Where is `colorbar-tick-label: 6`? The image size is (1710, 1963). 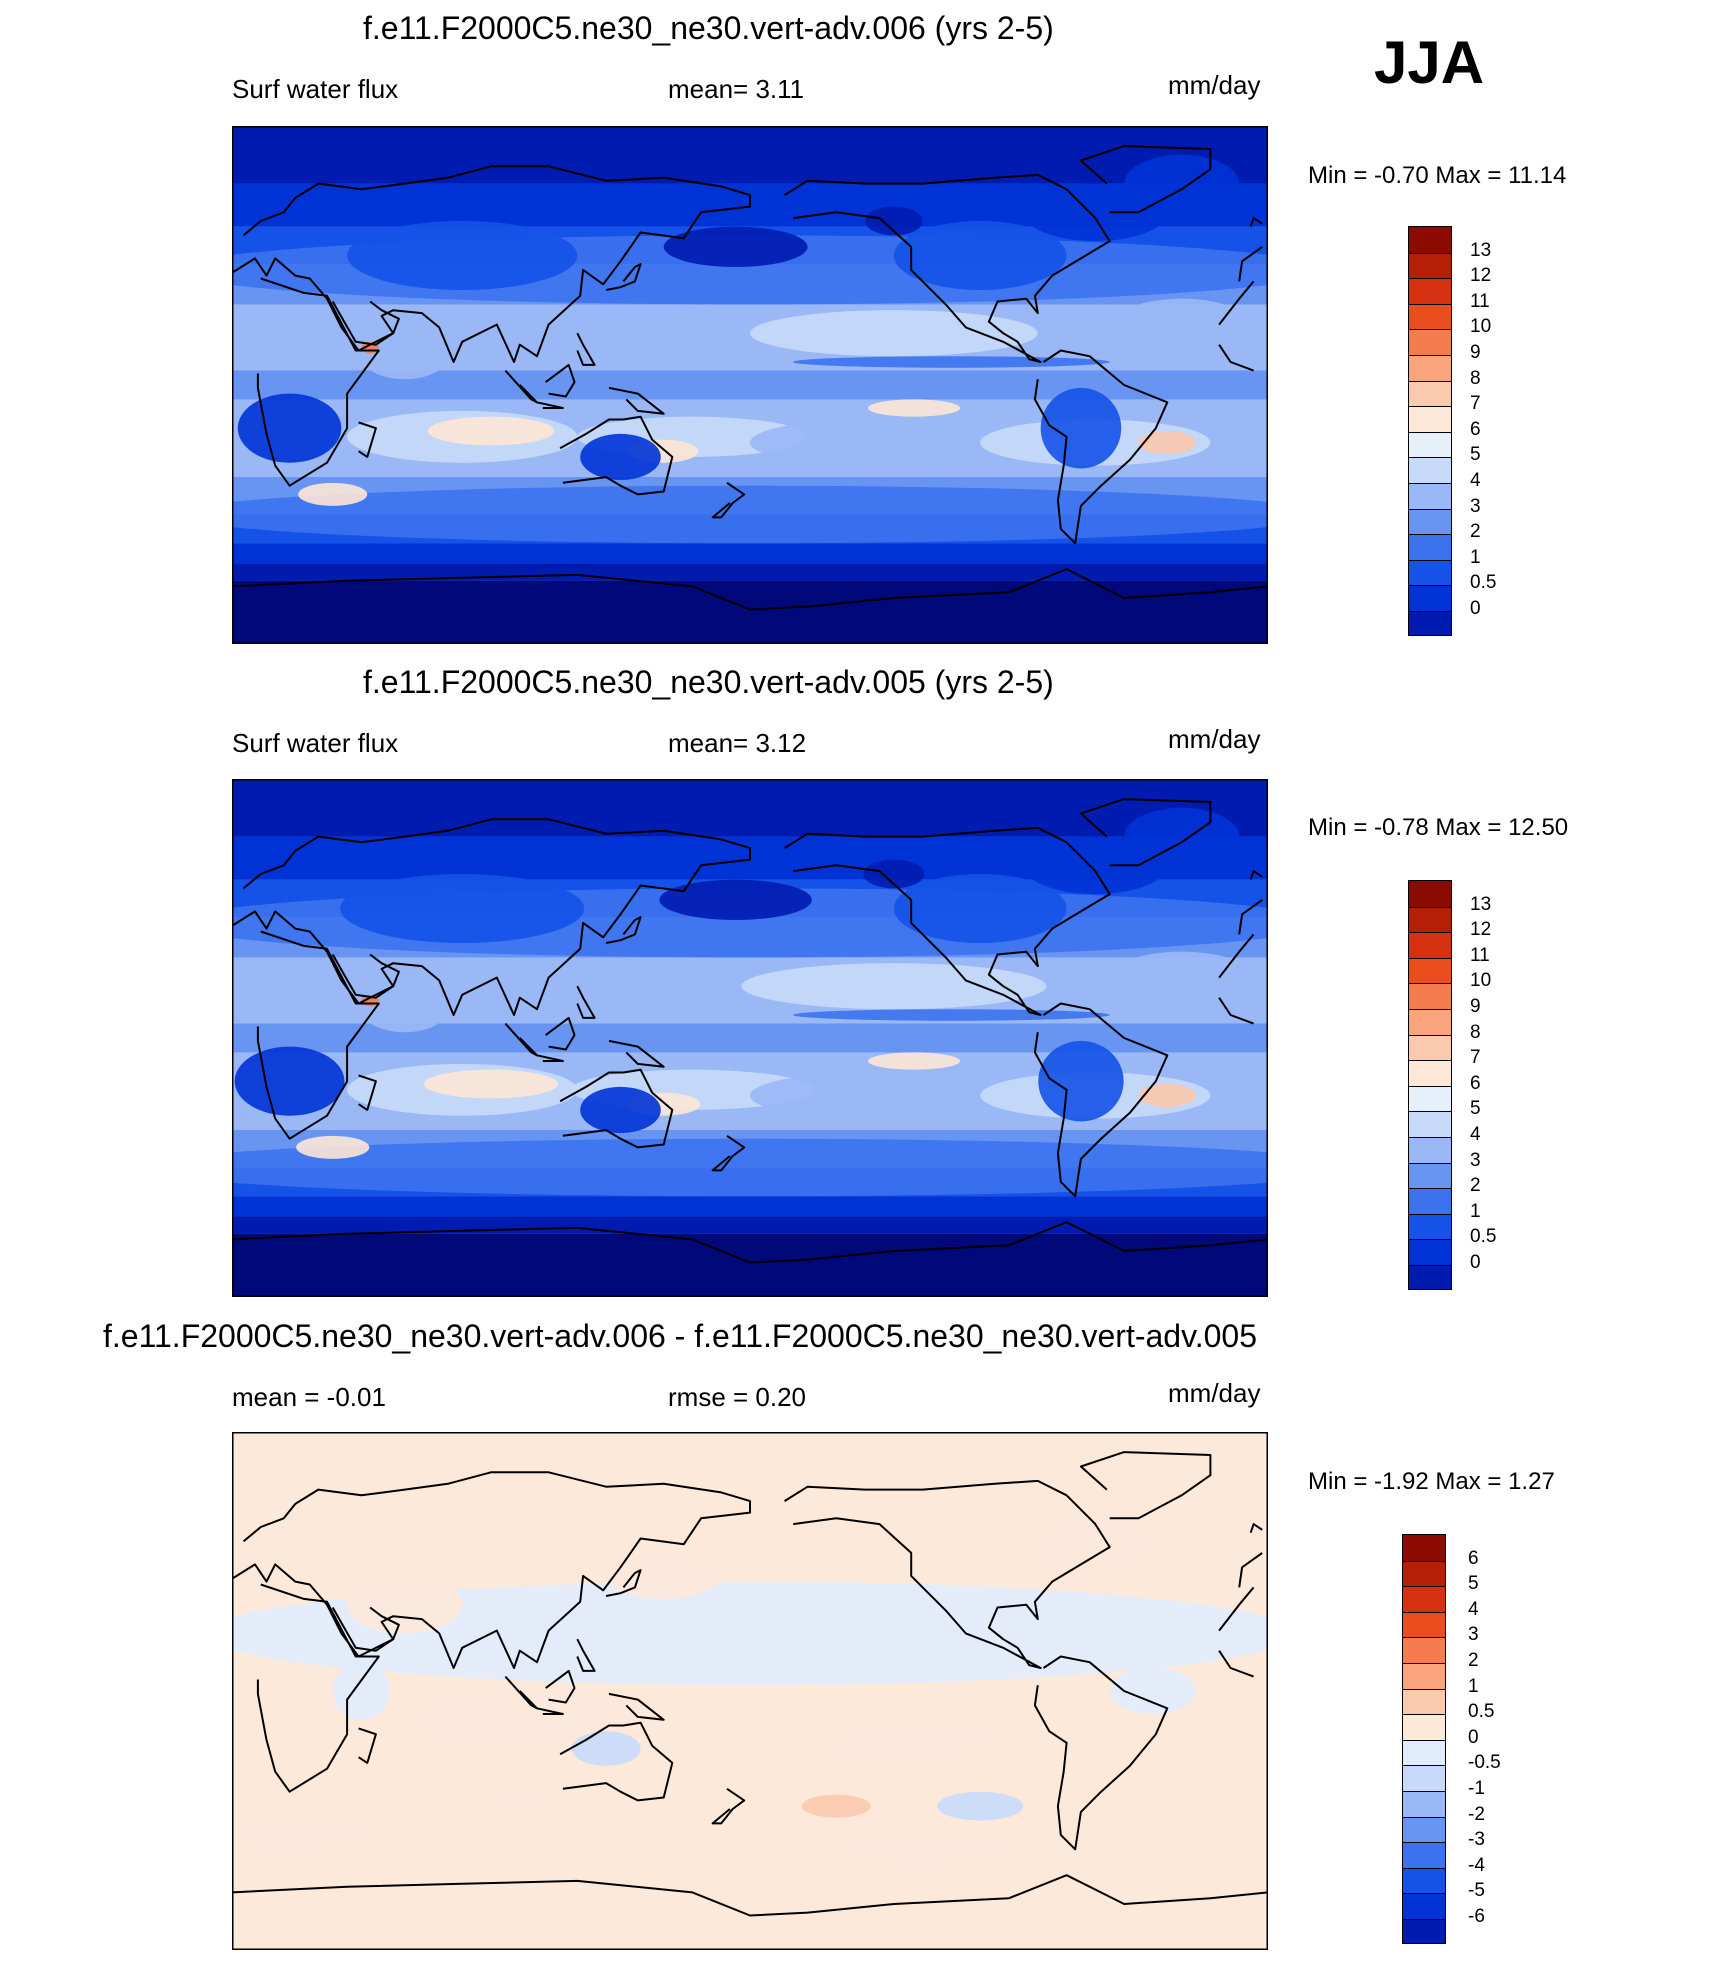
colorbar-tick-label: 6 is located at coordinates (1475, 429).